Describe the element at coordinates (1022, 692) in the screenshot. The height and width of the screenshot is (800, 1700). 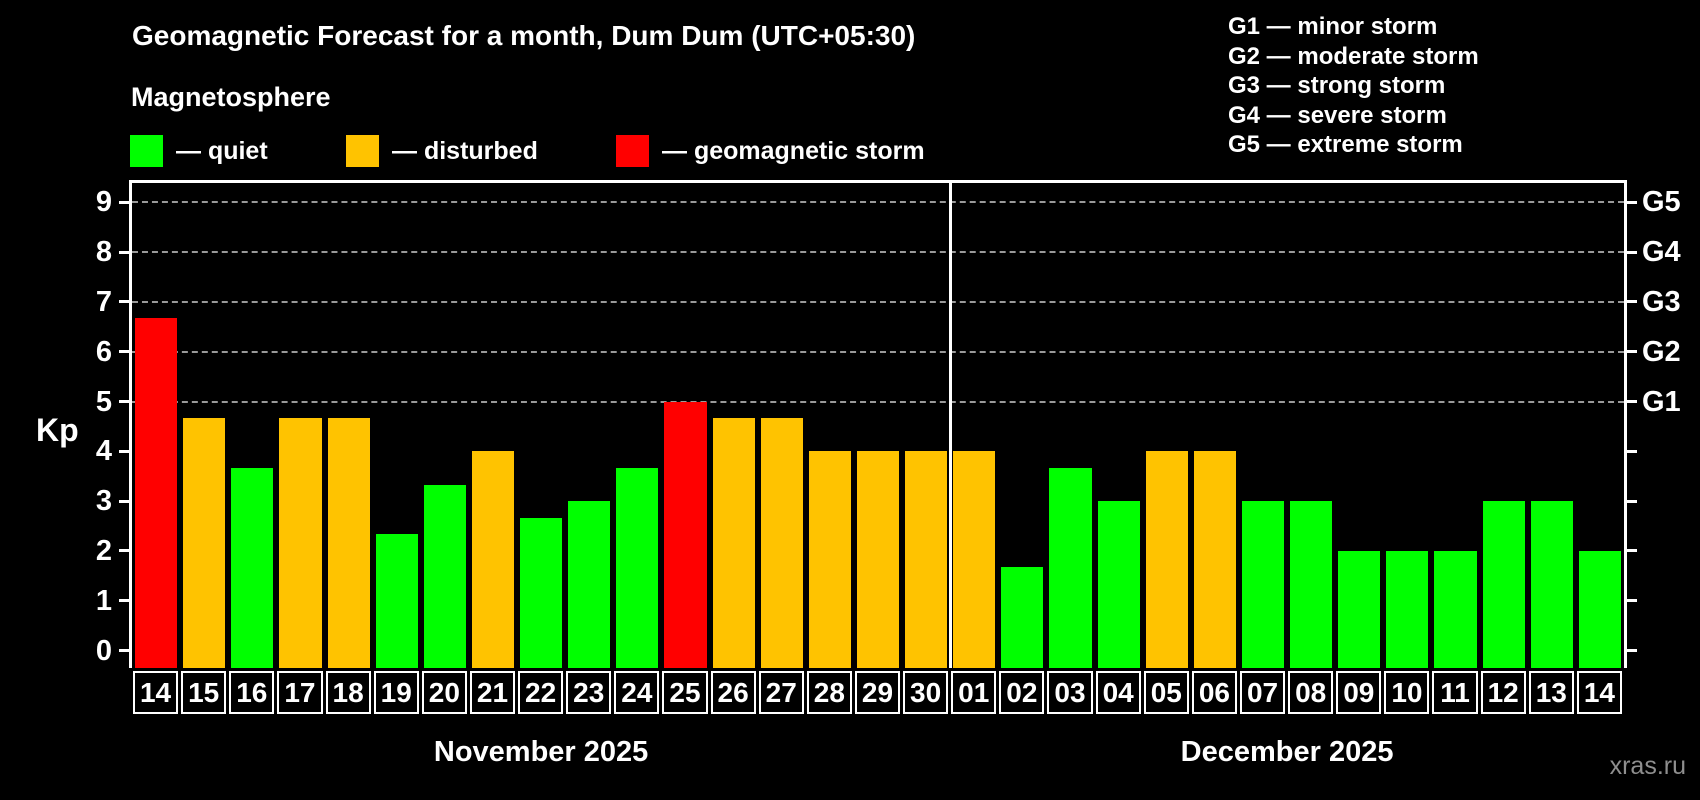
I see `day-label-02: 02` at that location.